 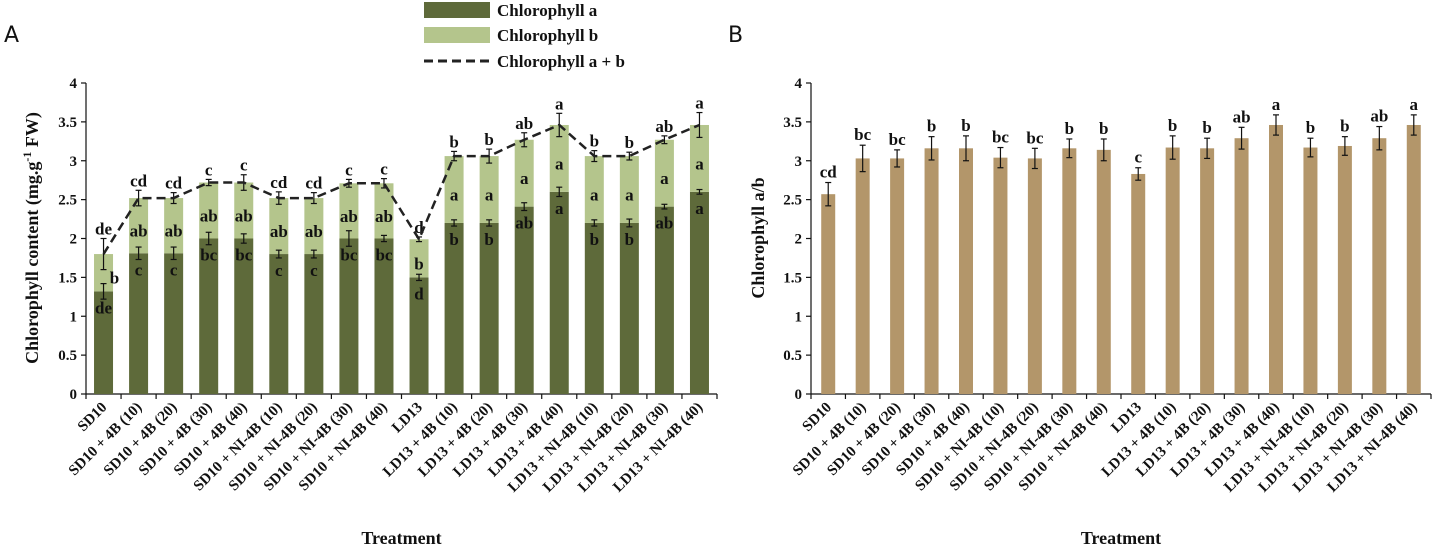 I want to click on y-tick-label: 3.5, so click(x=67, y=123).